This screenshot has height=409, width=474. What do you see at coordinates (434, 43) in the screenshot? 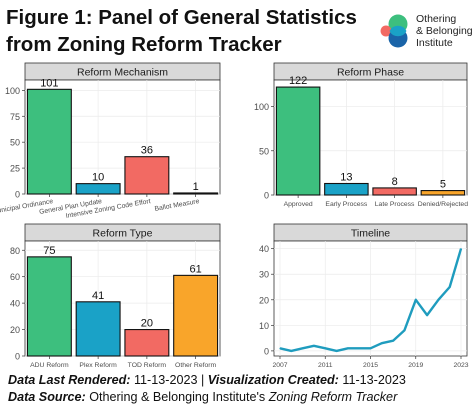
I see `org-name-line3: Institute` at bounding box center [434, 43].